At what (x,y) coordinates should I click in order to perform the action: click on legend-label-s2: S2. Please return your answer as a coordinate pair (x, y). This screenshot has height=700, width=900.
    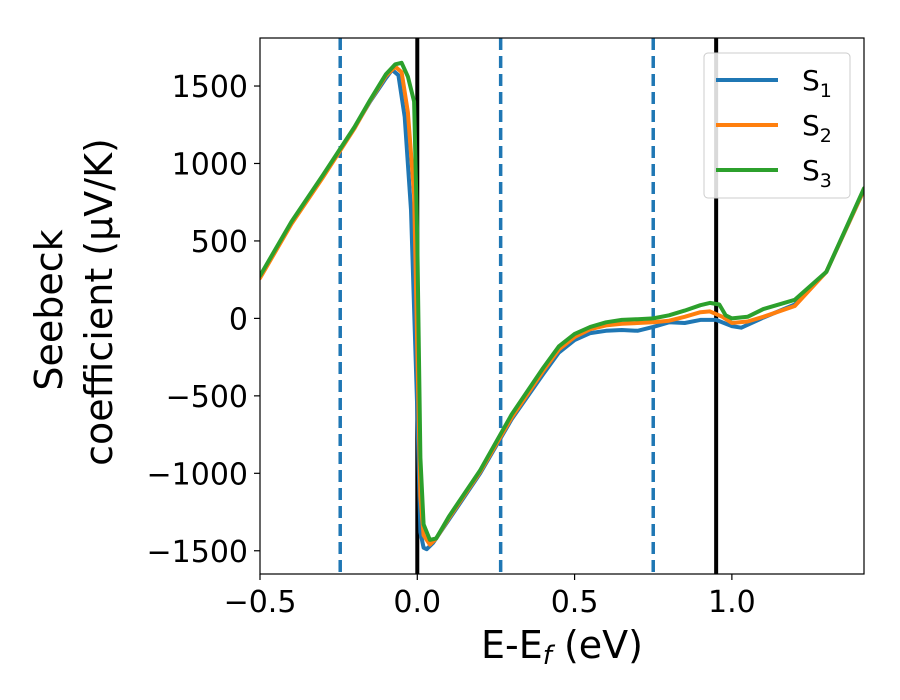
    Looking at the image, I should click on (817, 128).